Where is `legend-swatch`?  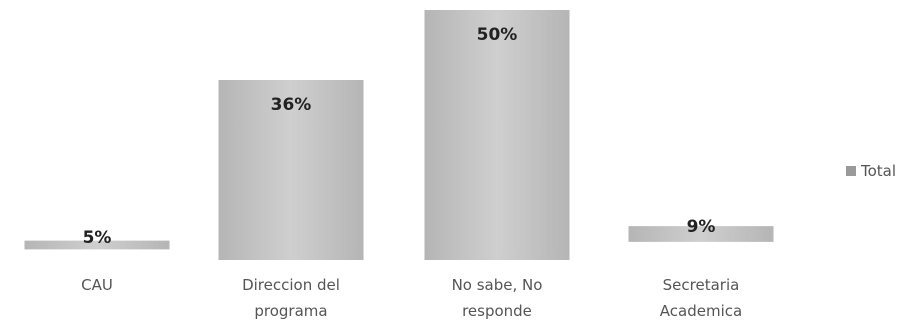 legend-swatch is located at coordinates (851, 171).